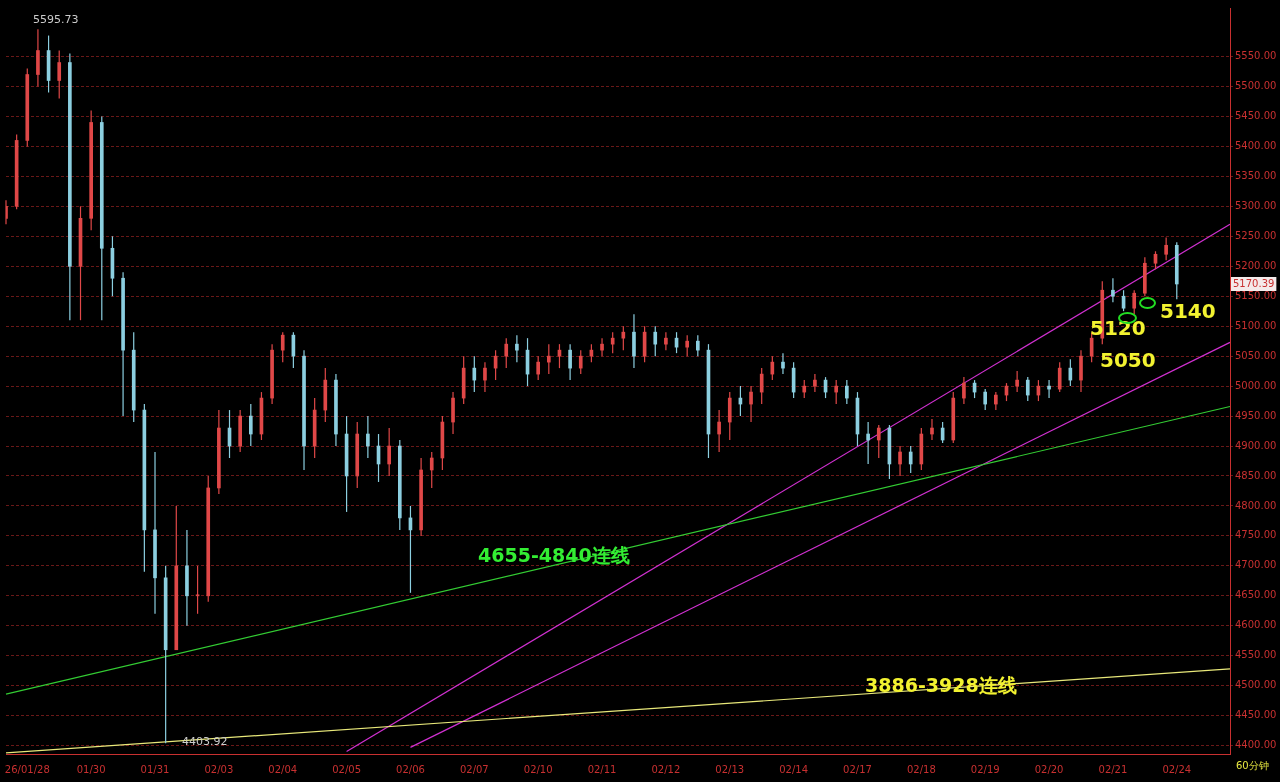 Image resolution: width=1280 pixels, height=782 pixels. I want to click on annotation: 5050, so click(1128, 360).